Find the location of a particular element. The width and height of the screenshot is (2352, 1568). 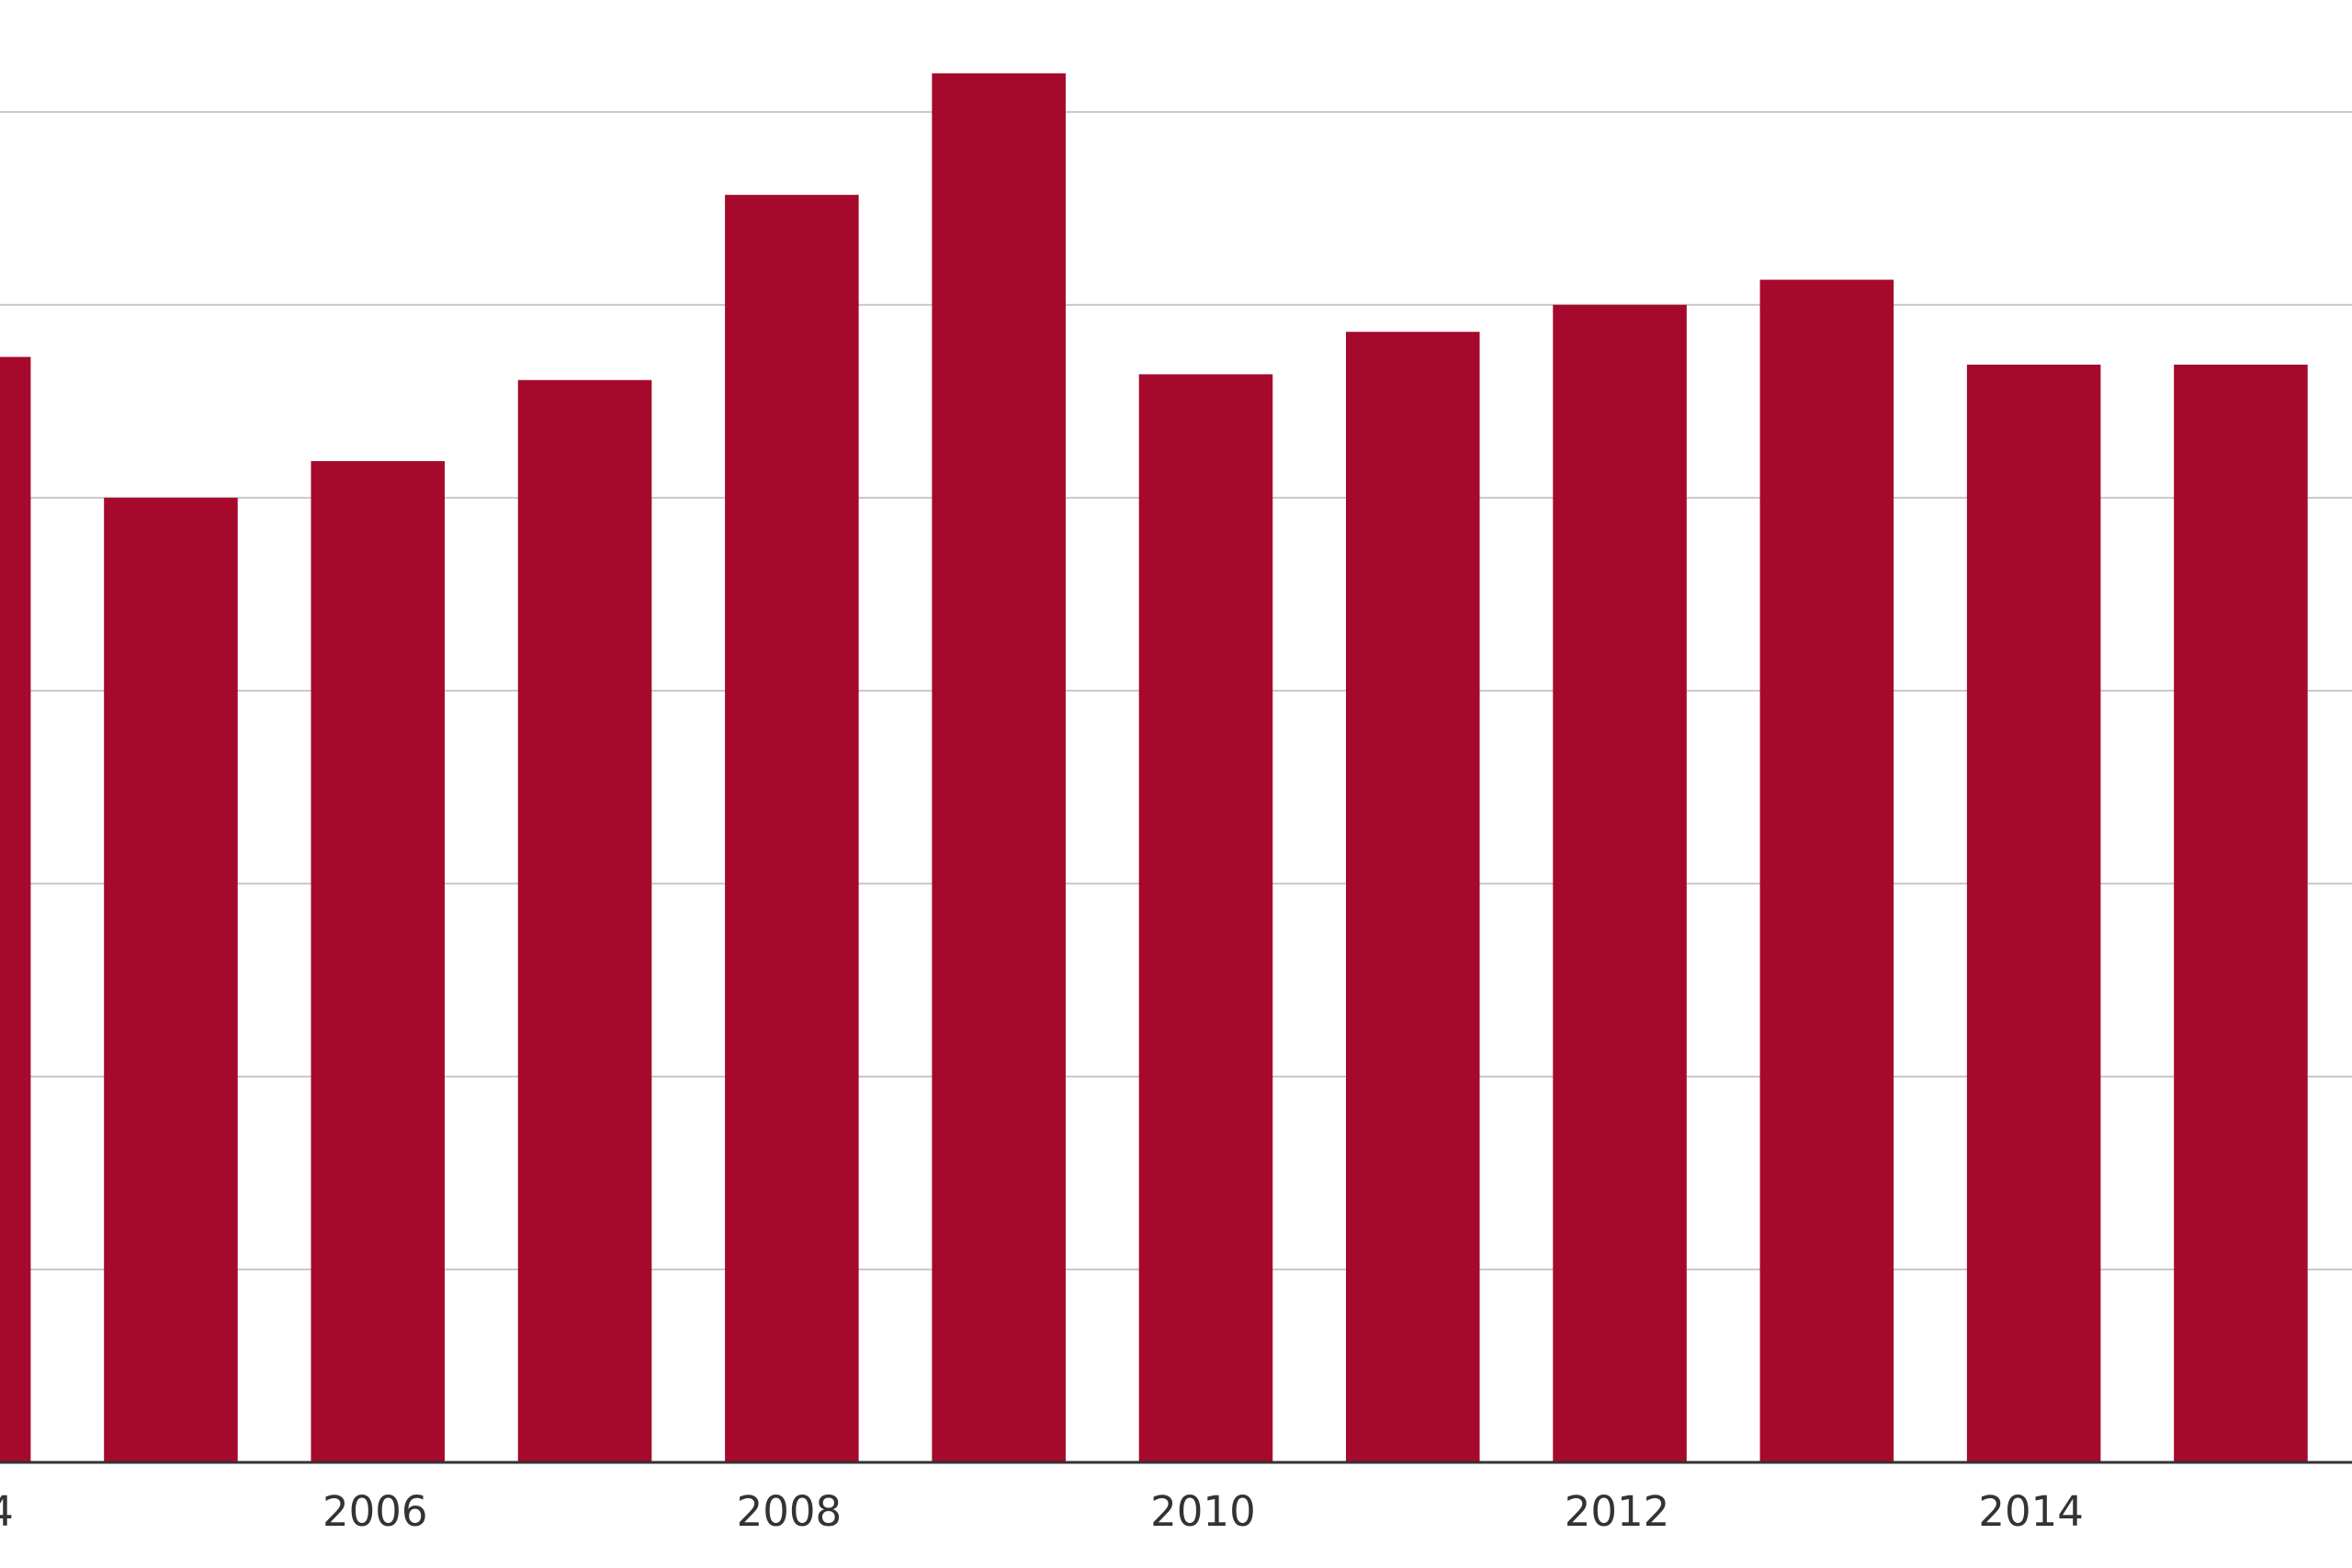

x-tick-label: 2008 is located at coordinates (789, 1511).